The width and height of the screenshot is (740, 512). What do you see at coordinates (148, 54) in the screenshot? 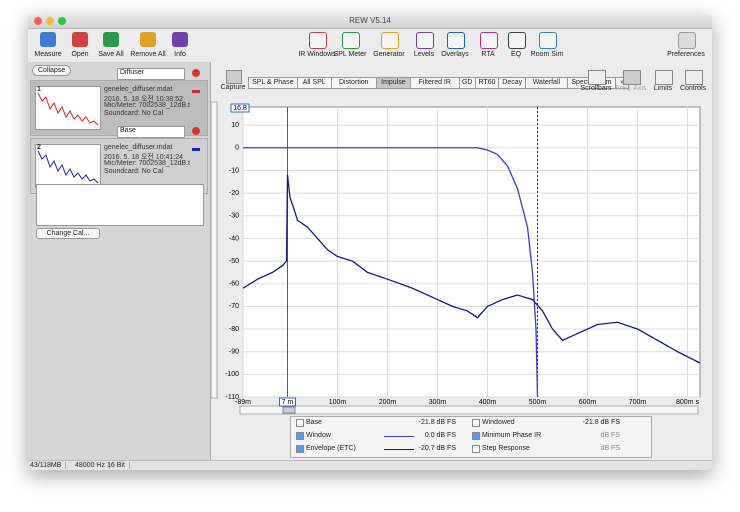
I see `toolbar-button: Remove All` at bounding box center [148, 54].